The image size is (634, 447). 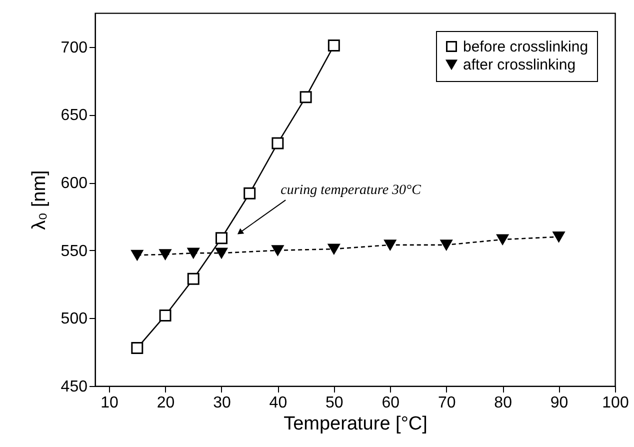 I want to click on y-tick-label: 500, so click(x=74, y=319).